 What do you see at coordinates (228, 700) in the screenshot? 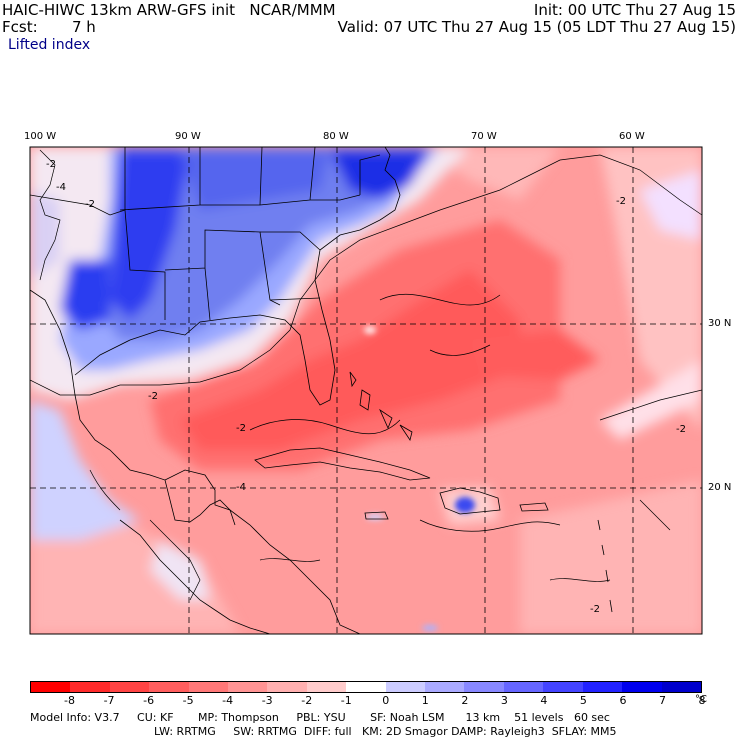
I see `colorbar-label: -4` at bounding box center [228, 700].